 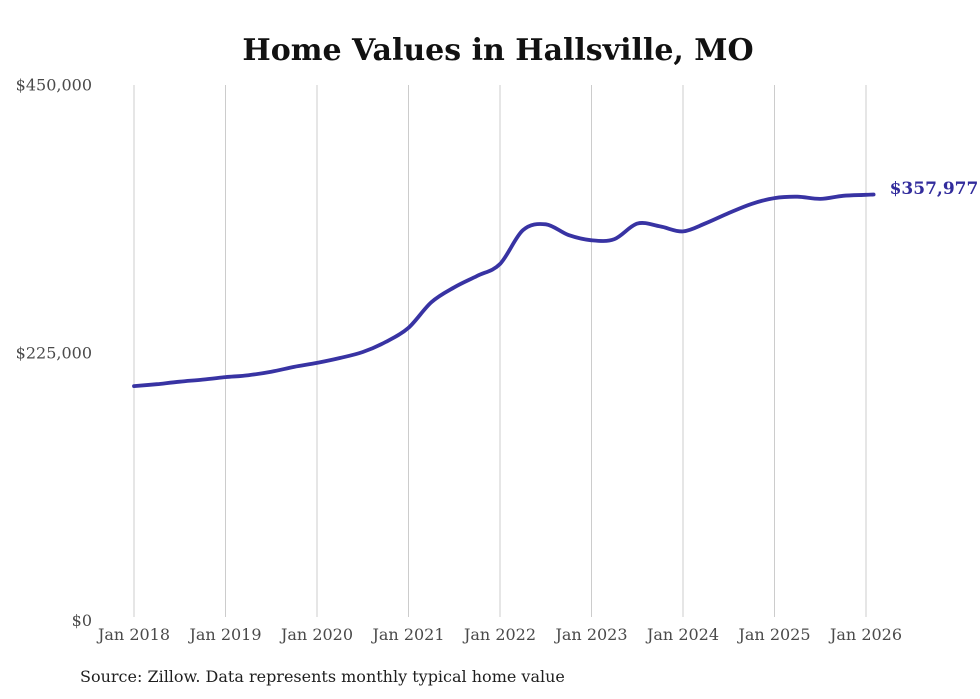 What do you see at coordinates (590, 634) in the screenshot?
I see `x-tick-label: Jan 2023` at bounding box center [590, 634].